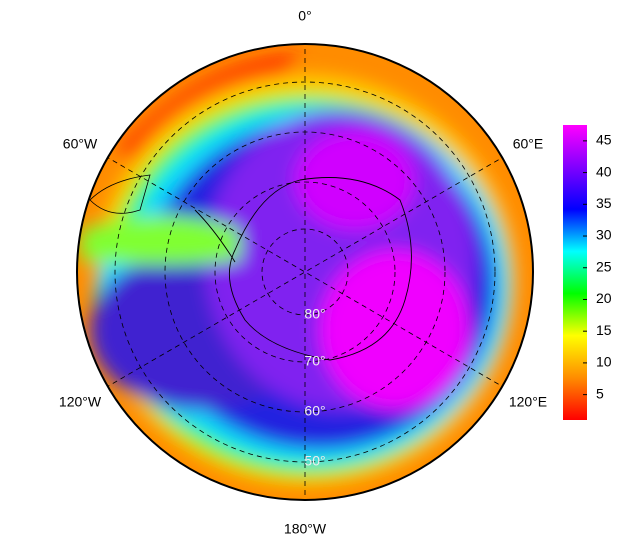 The image size is (625, 557). What do you see at coordinates (528, 402) in the screenshot?
I see `meridian-label: 120°E` at bounding box center [528, 402].